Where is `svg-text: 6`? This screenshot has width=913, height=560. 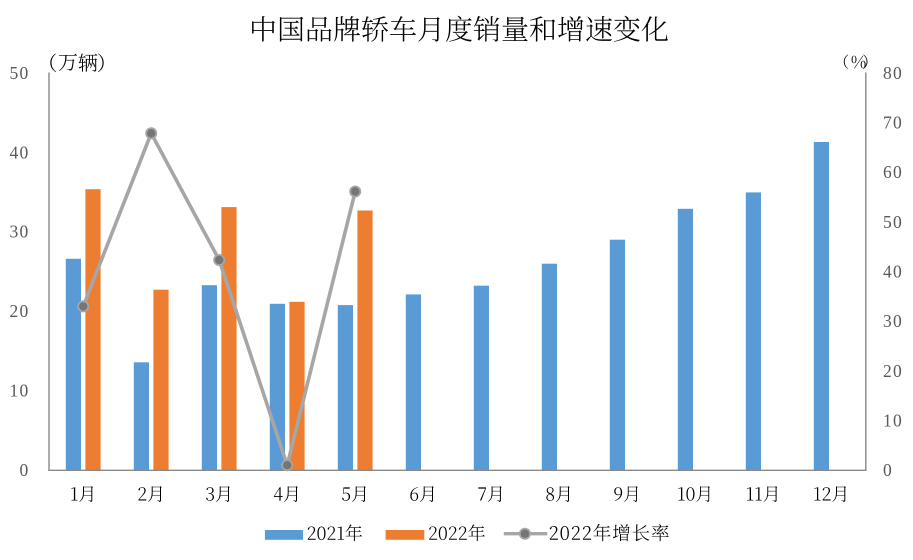
svg-text: 6 is located at coordinates (887, 172).